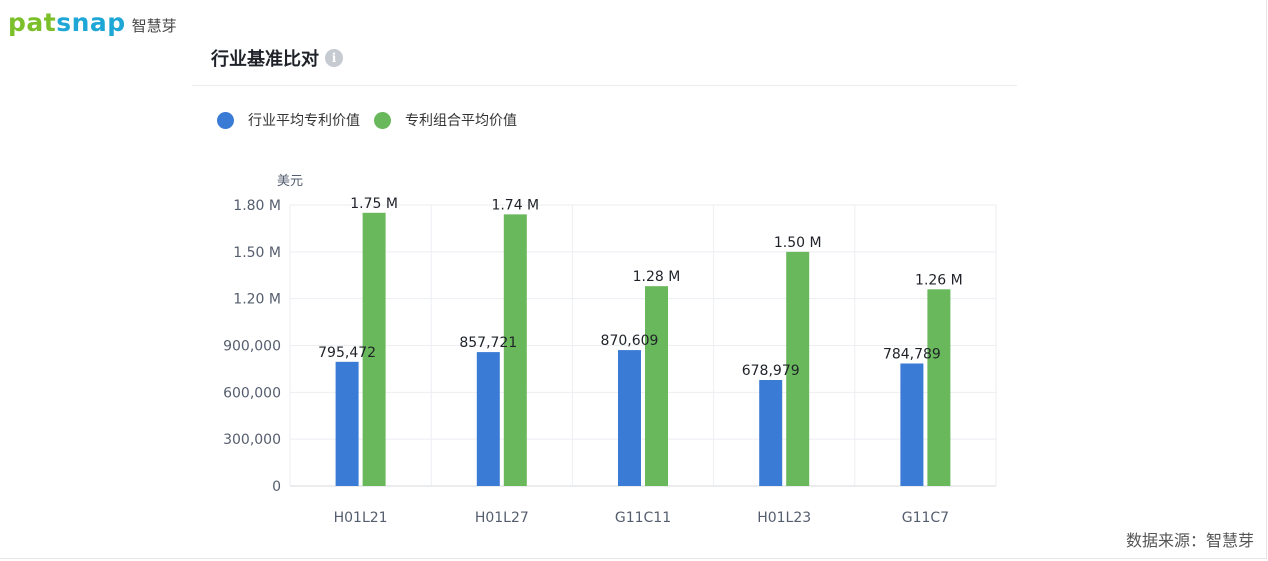  Describe the element at coordinates (657, 277) in the screenshot. I see `bar-data-label: 1.28 M` at that location.